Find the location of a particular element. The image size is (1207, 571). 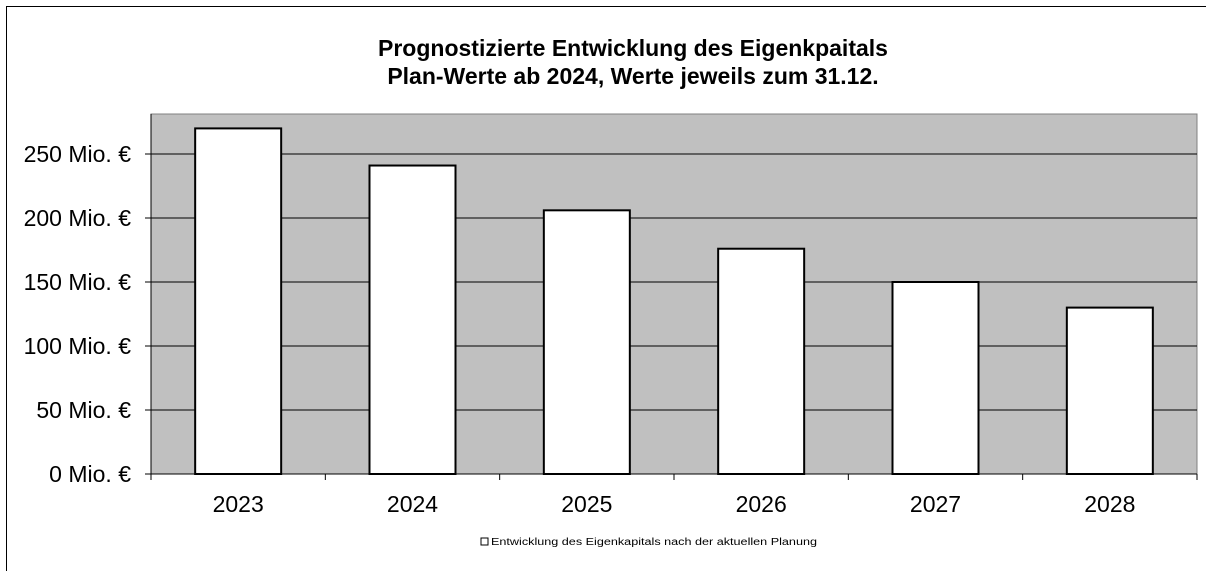

bar-2023 is located at coordinates (238, 301).